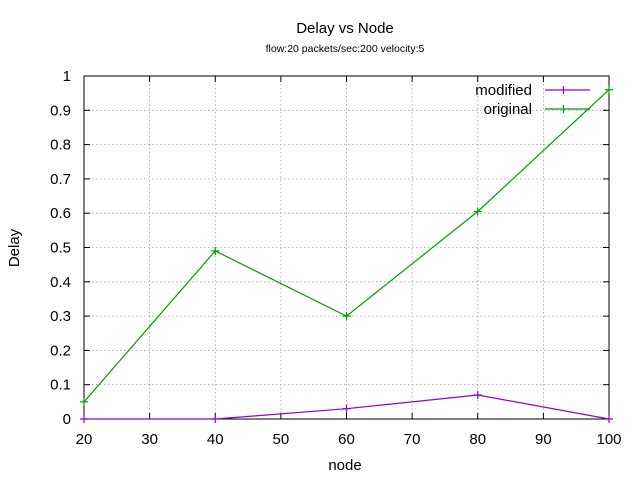  I want to click on y-tick-label: 0.4, so click(60, 282).